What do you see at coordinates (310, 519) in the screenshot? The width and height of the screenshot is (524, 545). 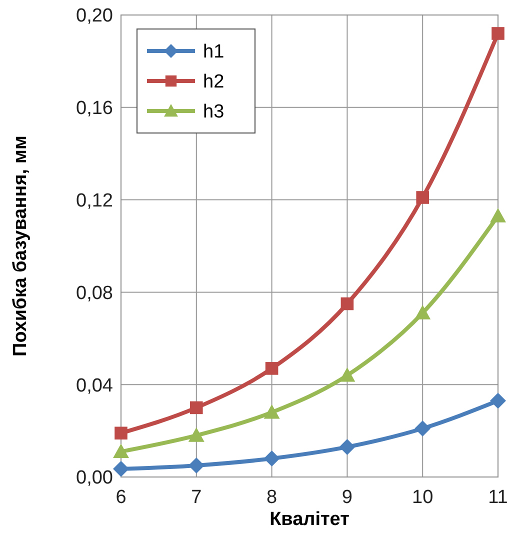 I see `x-axis-title: Квалітет` at bounding box center [310, 519].